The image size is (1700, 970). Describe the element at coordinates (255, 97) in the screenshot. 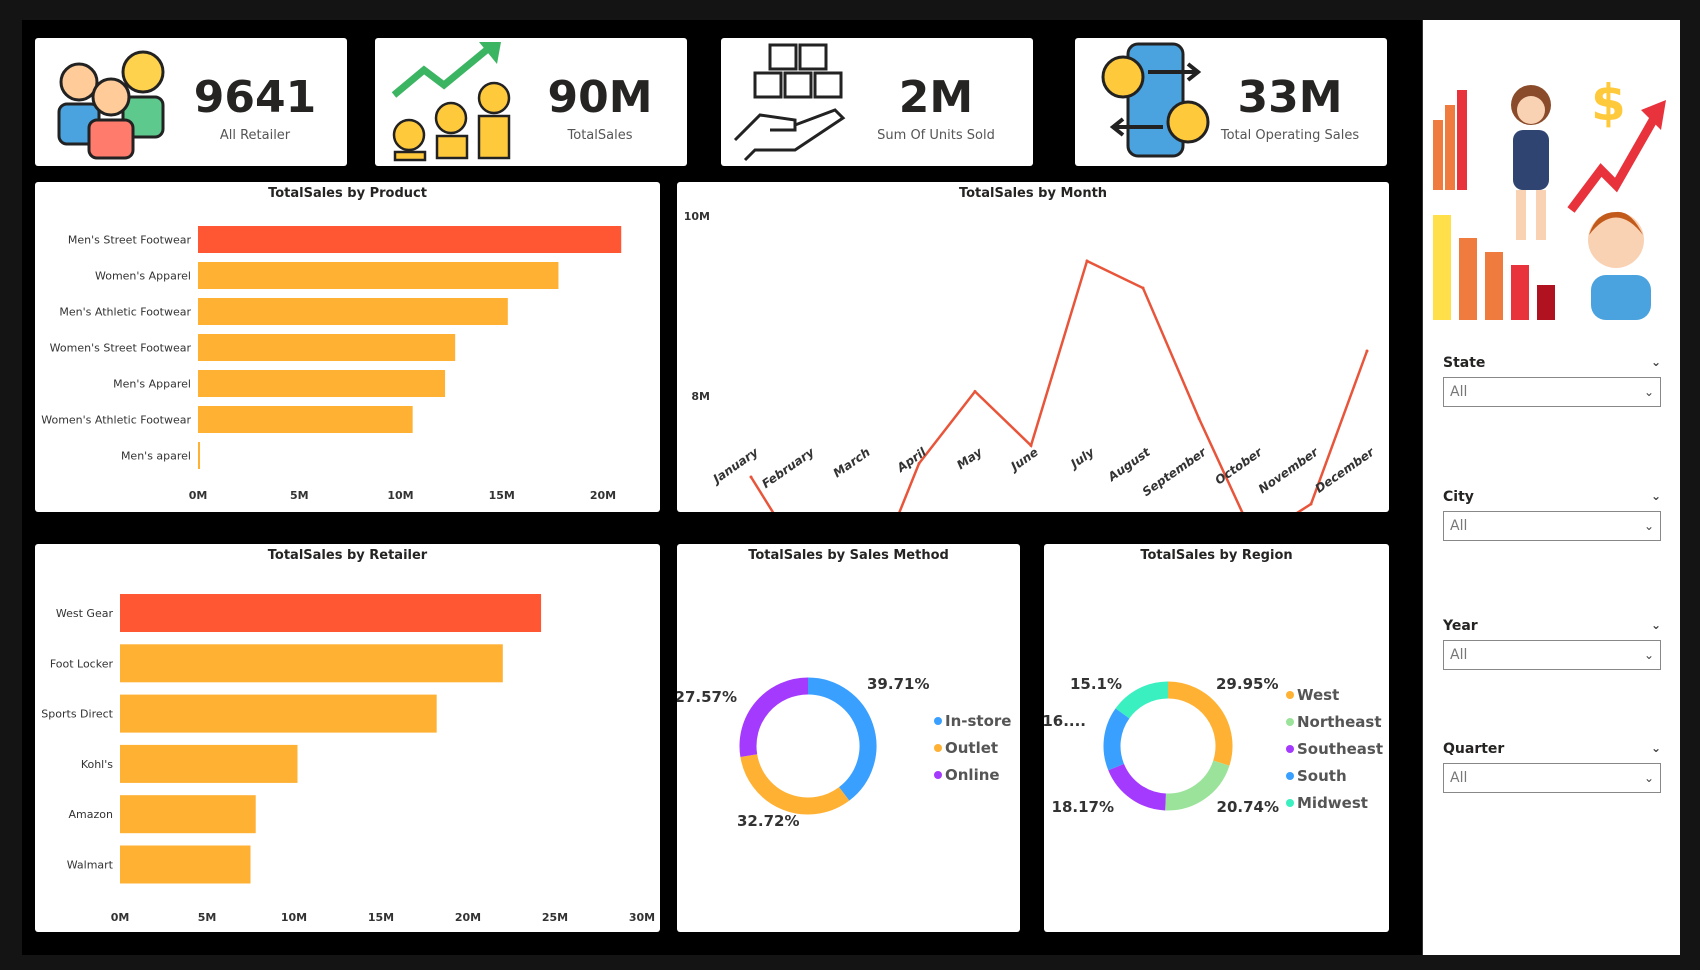

I see `kpi-value: 9641` at that location.